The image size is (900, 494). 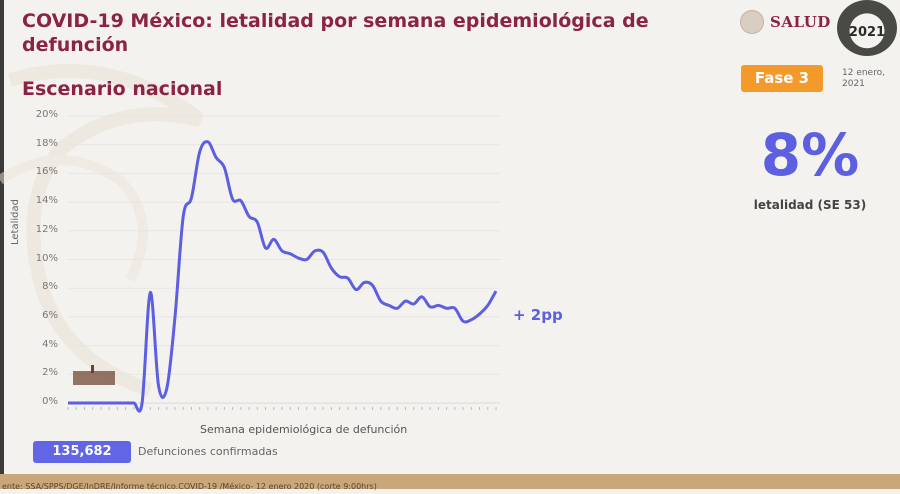 I want to click on y-tick-label: 20%, so click(x=46, y=114).